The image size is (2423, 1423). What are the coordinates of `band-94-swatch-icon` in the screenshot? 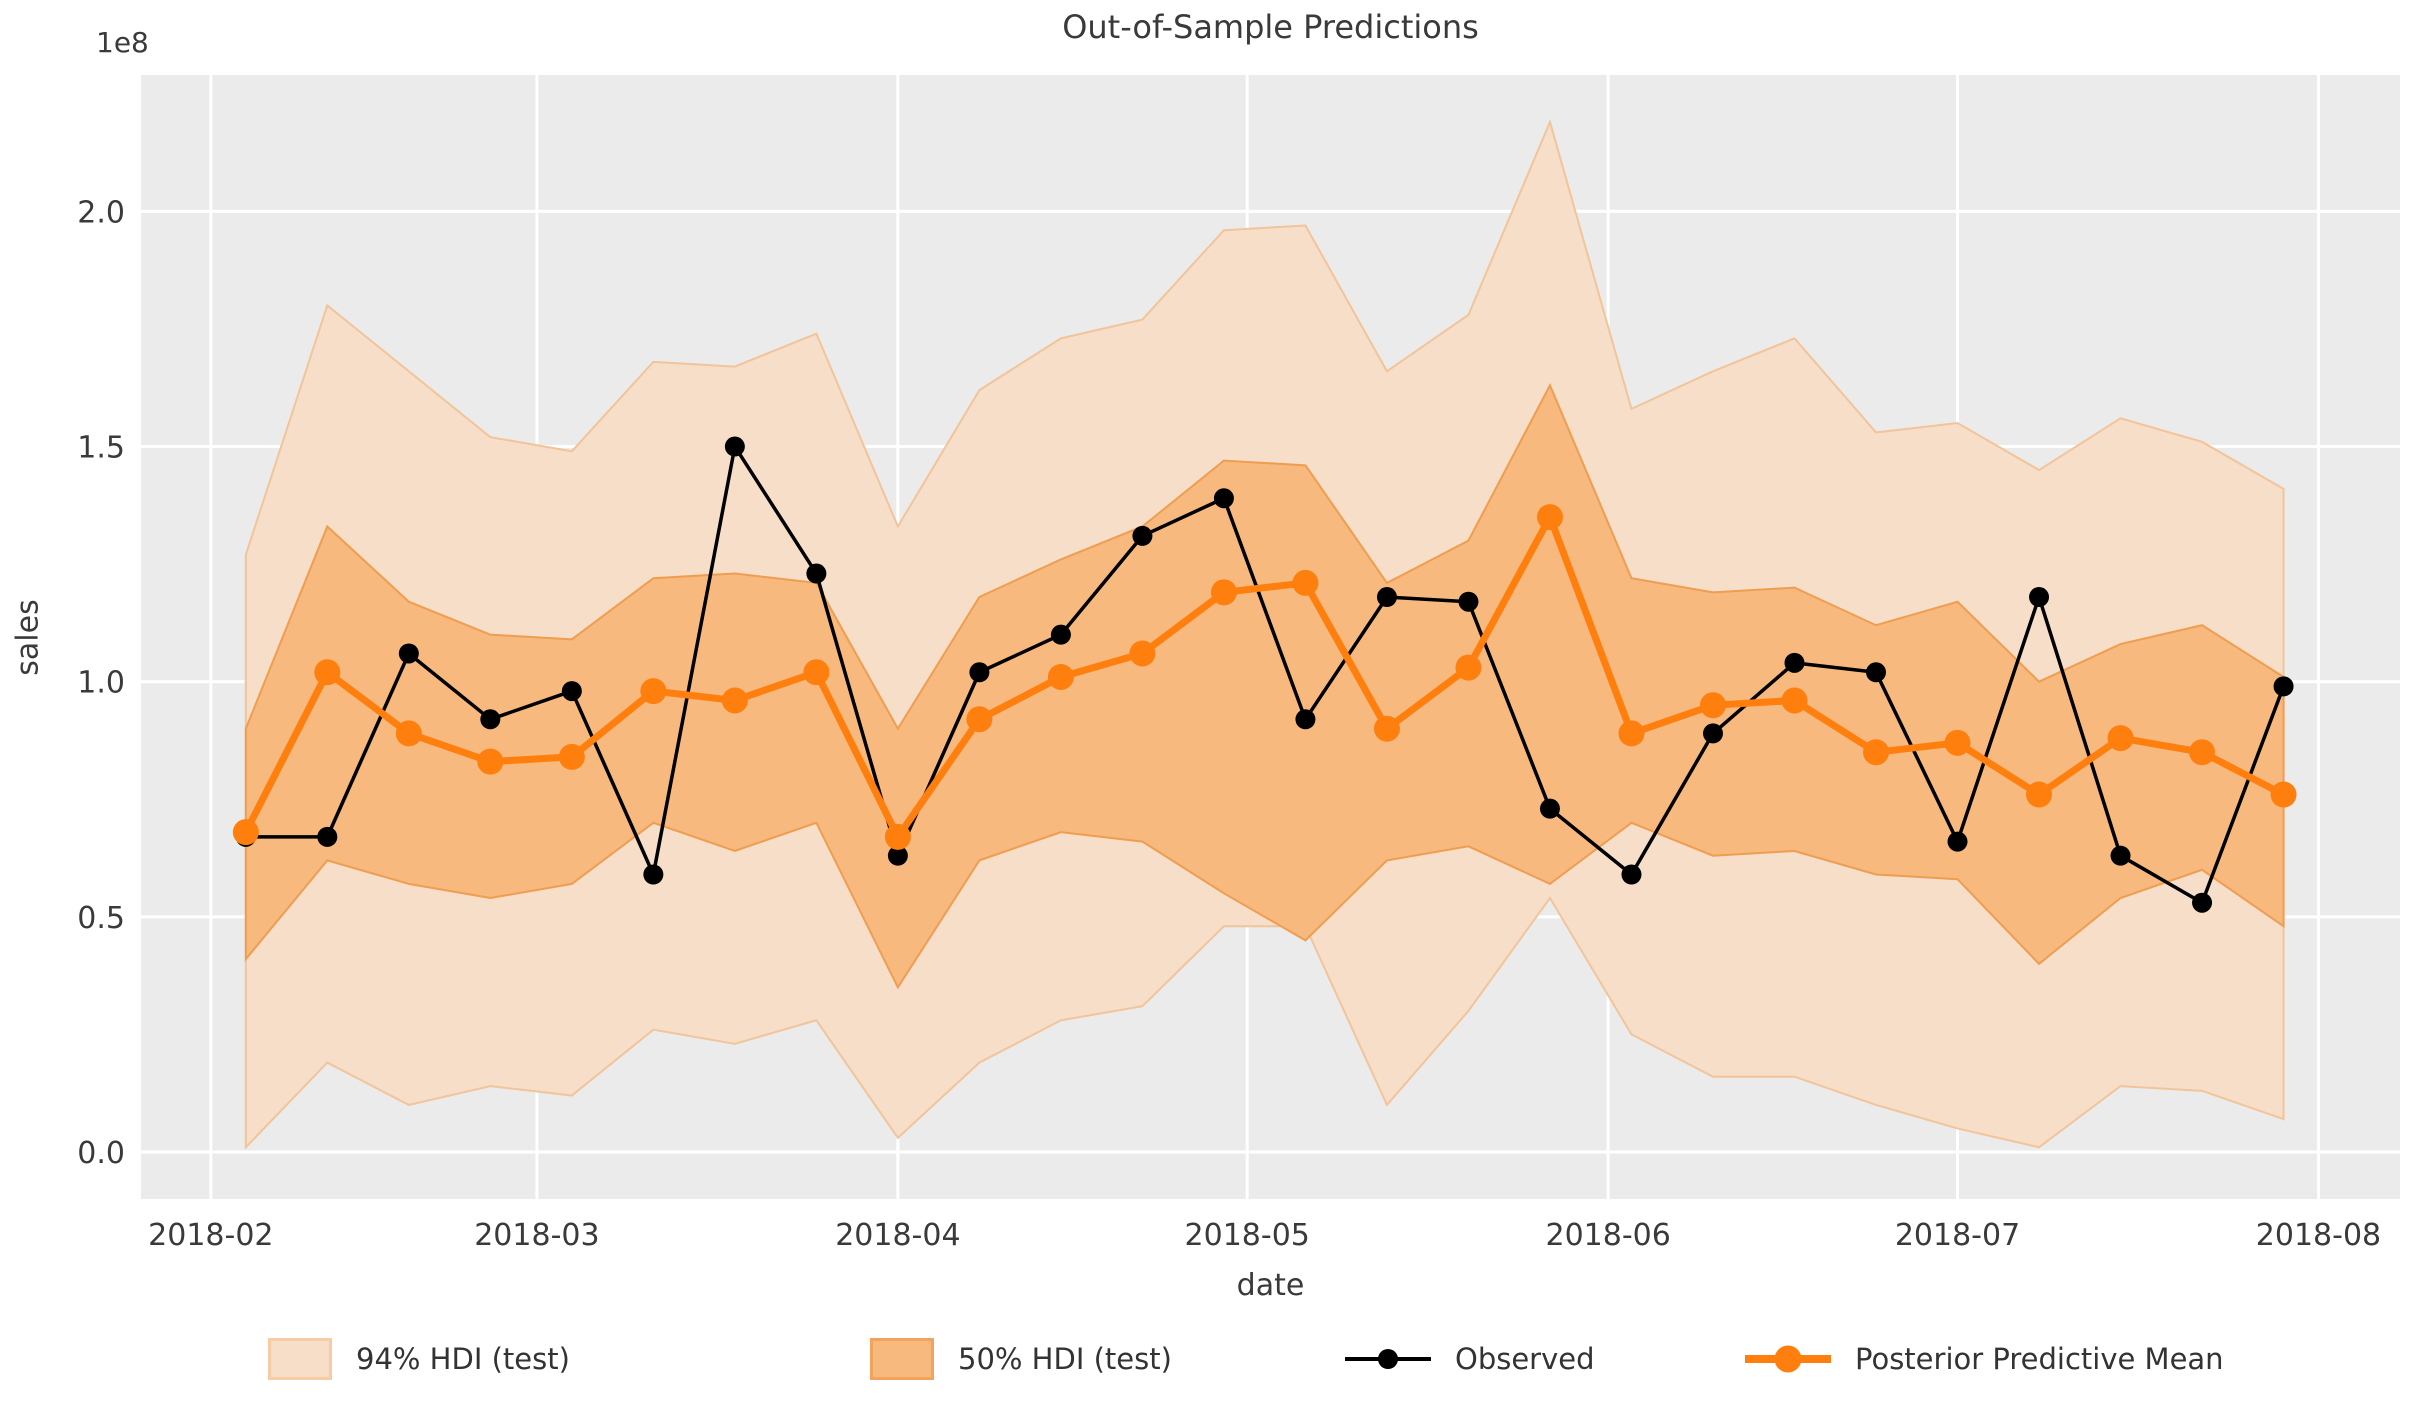 It's located at (300, 1359).